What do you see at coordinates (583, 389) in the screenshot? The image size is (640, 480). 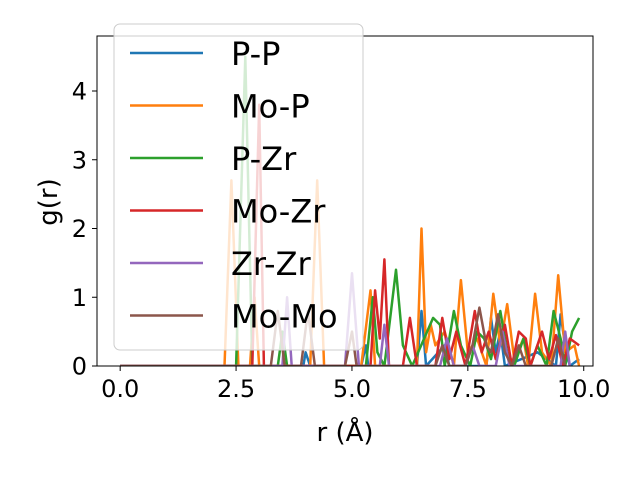 I see `x-tick-label: 10.0` at bounding box center [583, 389].